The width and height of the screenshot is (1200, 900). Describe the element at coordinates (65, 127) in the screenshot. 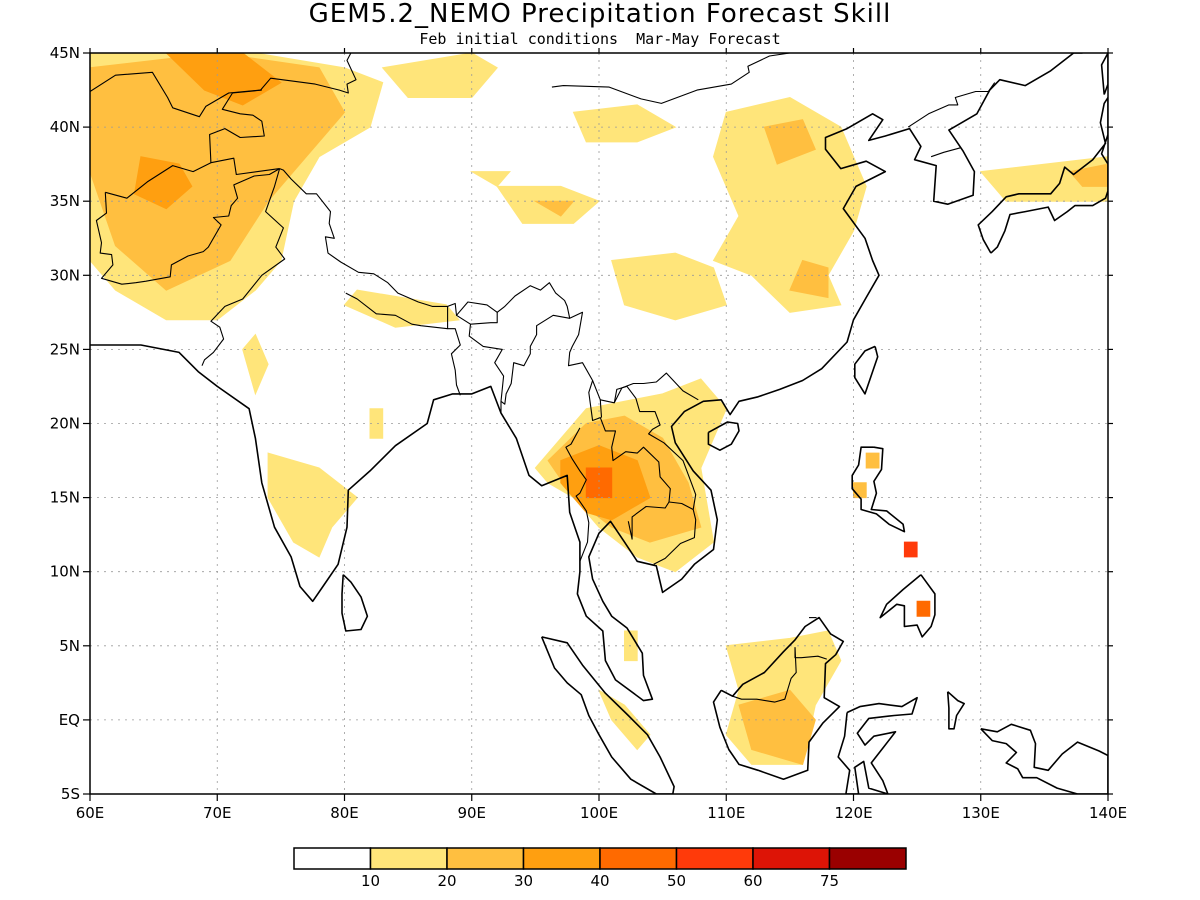

I see `tick-label-lat: 40N` at that location.